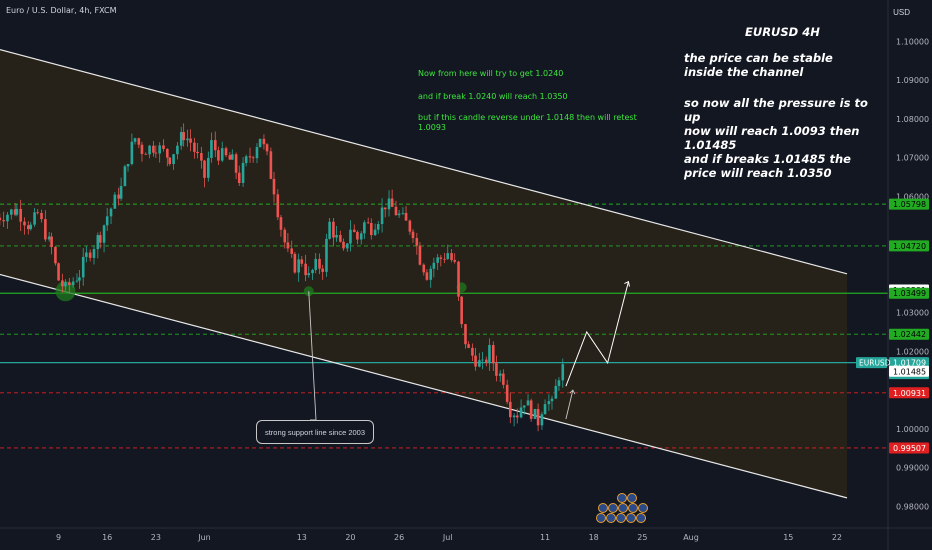  I want to click on y-tick-label: 1.10000, so click(912, 41).